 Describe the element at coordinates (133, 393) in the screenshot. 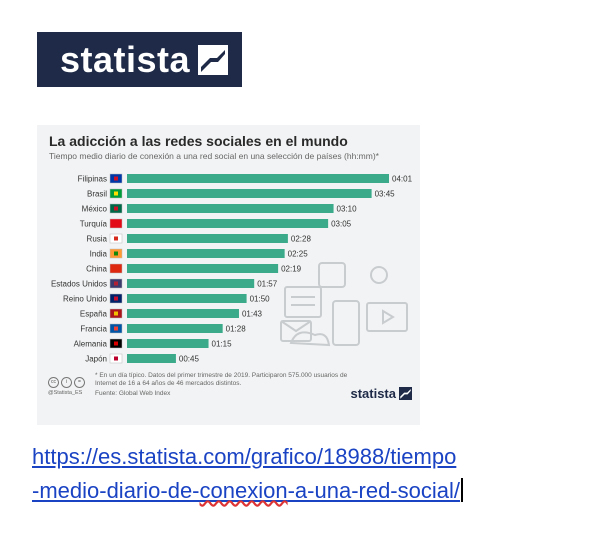

I see `chart-source: Fuente: Global Web Index` at that location.